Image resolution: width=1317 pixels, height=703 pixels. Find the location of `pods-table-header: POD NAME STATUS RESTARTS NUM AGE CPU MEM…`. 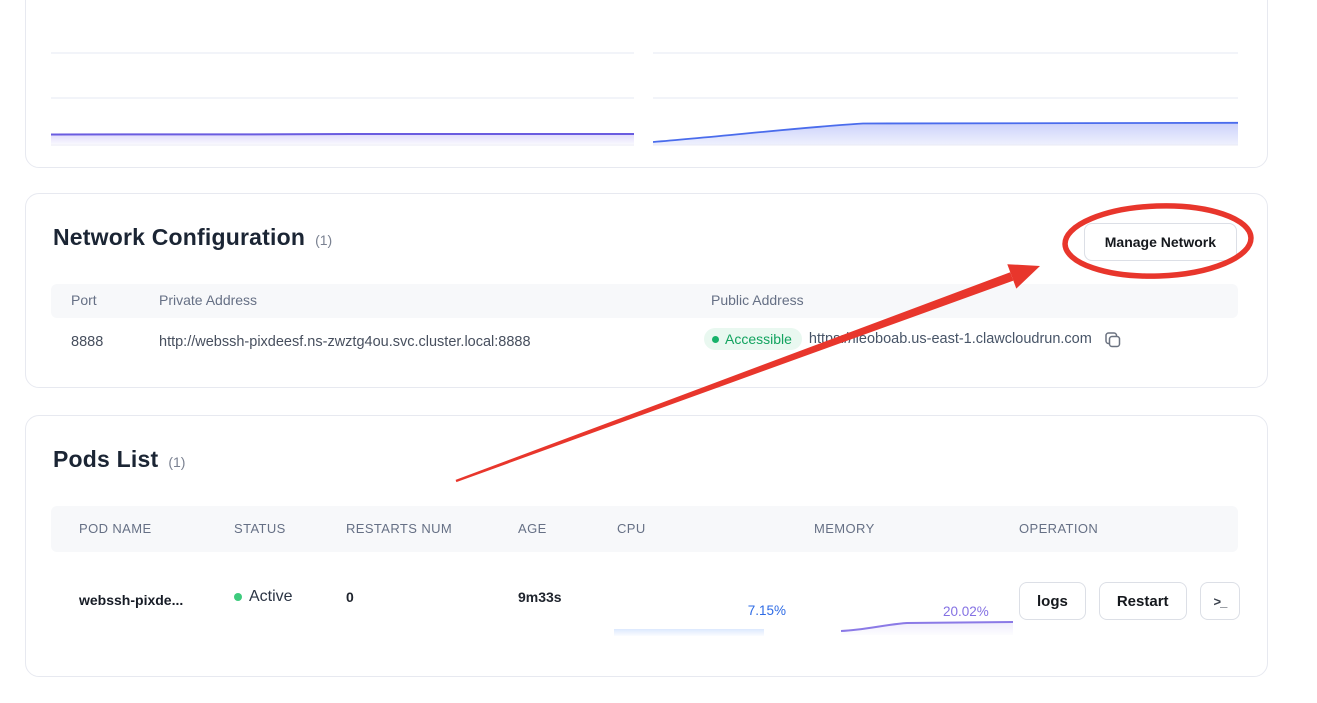

pods-table-header: POD NAME STATUS RESTARTS NUM AGE CPU MEM… is located at coordinates (644, 529).